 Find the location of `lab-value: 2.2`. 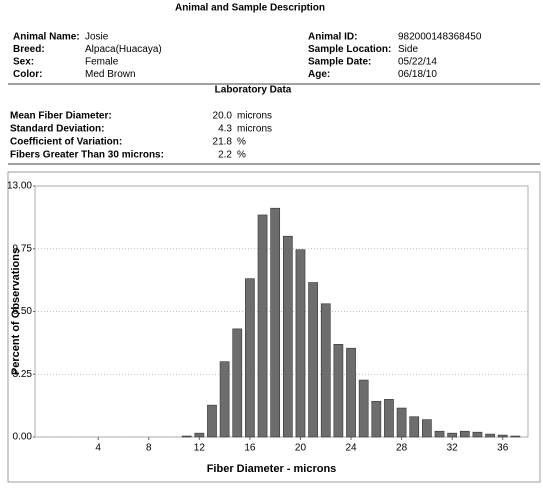

lab-value: 2.2 is located at coordinates (225, 155).